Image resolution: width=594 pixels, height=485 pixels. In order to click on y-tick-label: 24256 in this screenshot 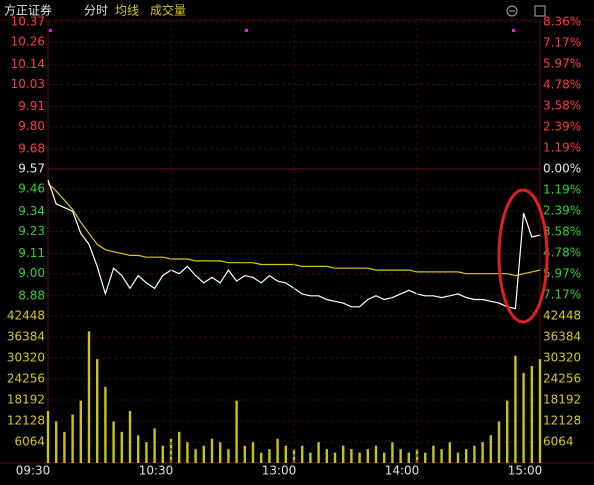, I will do `click(26, 379)`.